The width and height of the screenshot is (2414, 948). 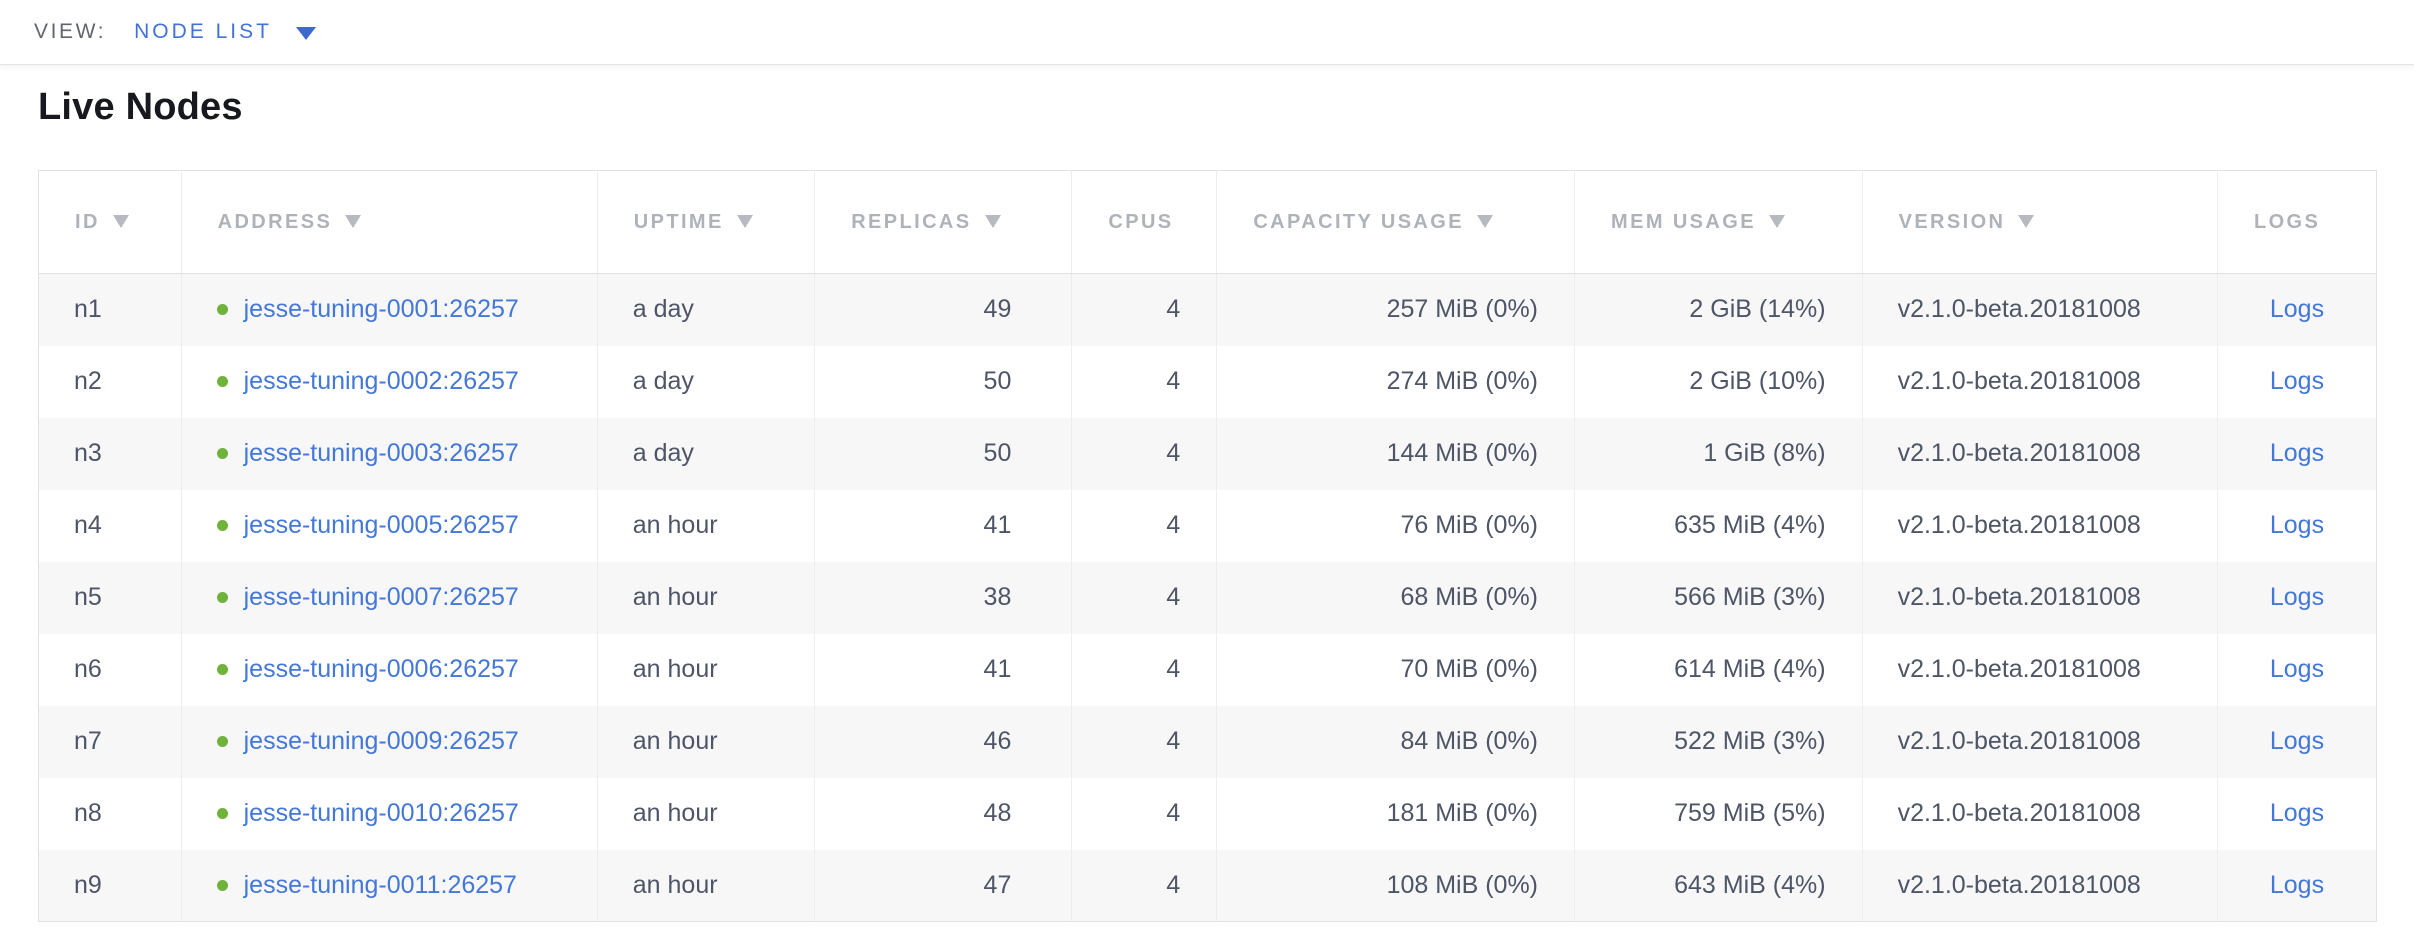 What do you see at coordinates (1718, 885) in the screenshot?
I see `cell-mem: 643 MiB (4%)` at bounding box center [1718, 885].